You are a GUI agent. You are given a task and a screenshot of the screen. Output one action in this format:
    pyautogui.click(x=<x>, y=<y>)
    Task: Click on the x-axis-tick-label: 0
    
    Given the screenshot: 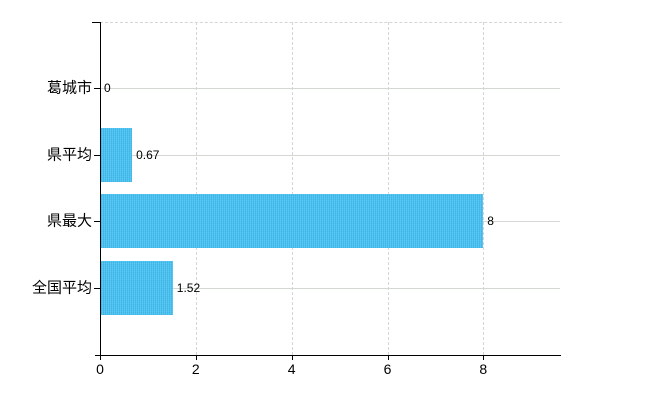 What is the action you would take?
    pyautogui.click(x=100, y=369)
    